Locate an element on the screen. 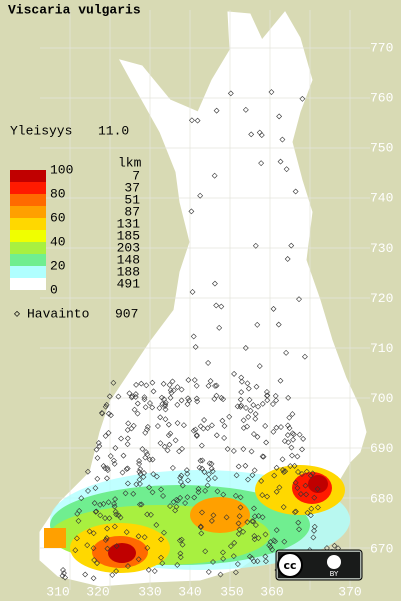  y-axis-label: 670 is located at coordinates (381, 548).